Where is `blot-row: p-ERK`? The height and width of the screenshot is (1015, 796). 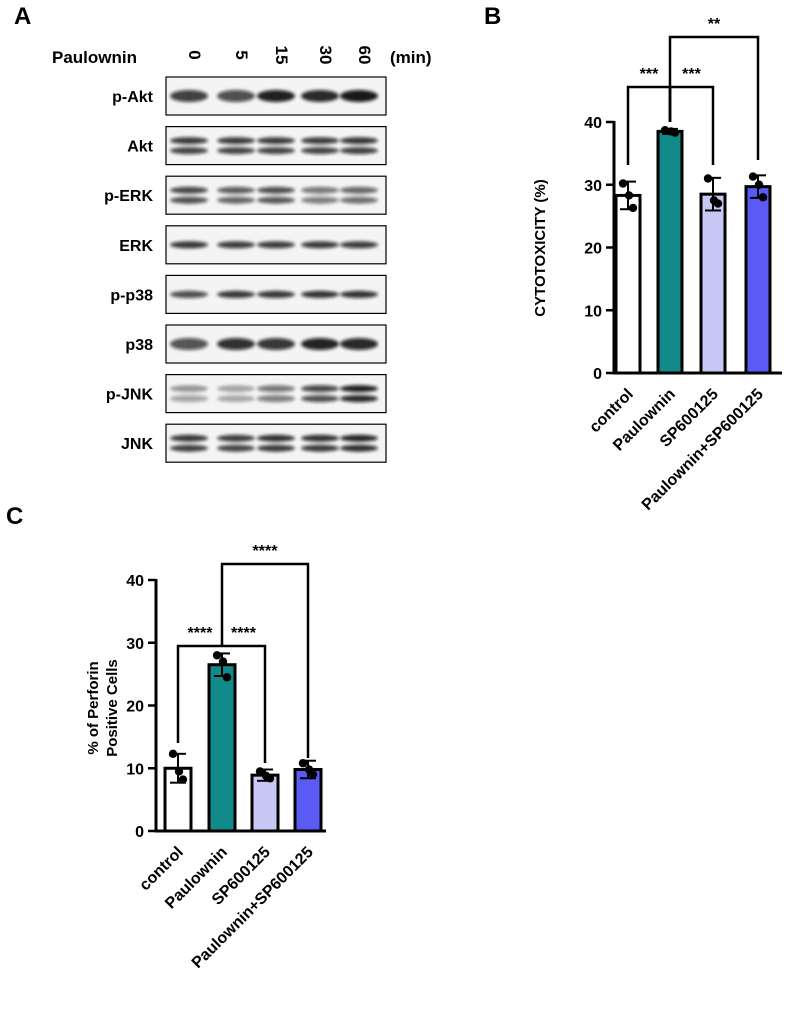 blot-row: p-ERK is located at coordinates (245, 195).